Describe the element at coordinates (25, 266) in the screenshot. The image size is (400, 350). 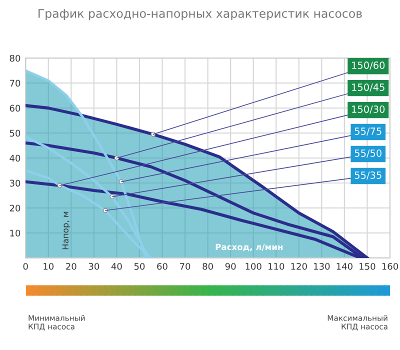
I see `x-tick-label: 0` at that location.